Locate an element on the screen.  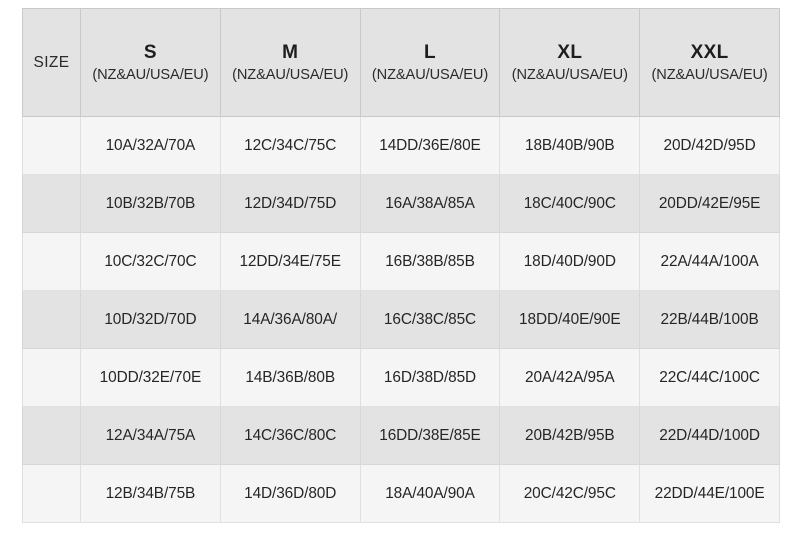
cell-xl: 20A/42A/95A is located at coordinates (570, 377).